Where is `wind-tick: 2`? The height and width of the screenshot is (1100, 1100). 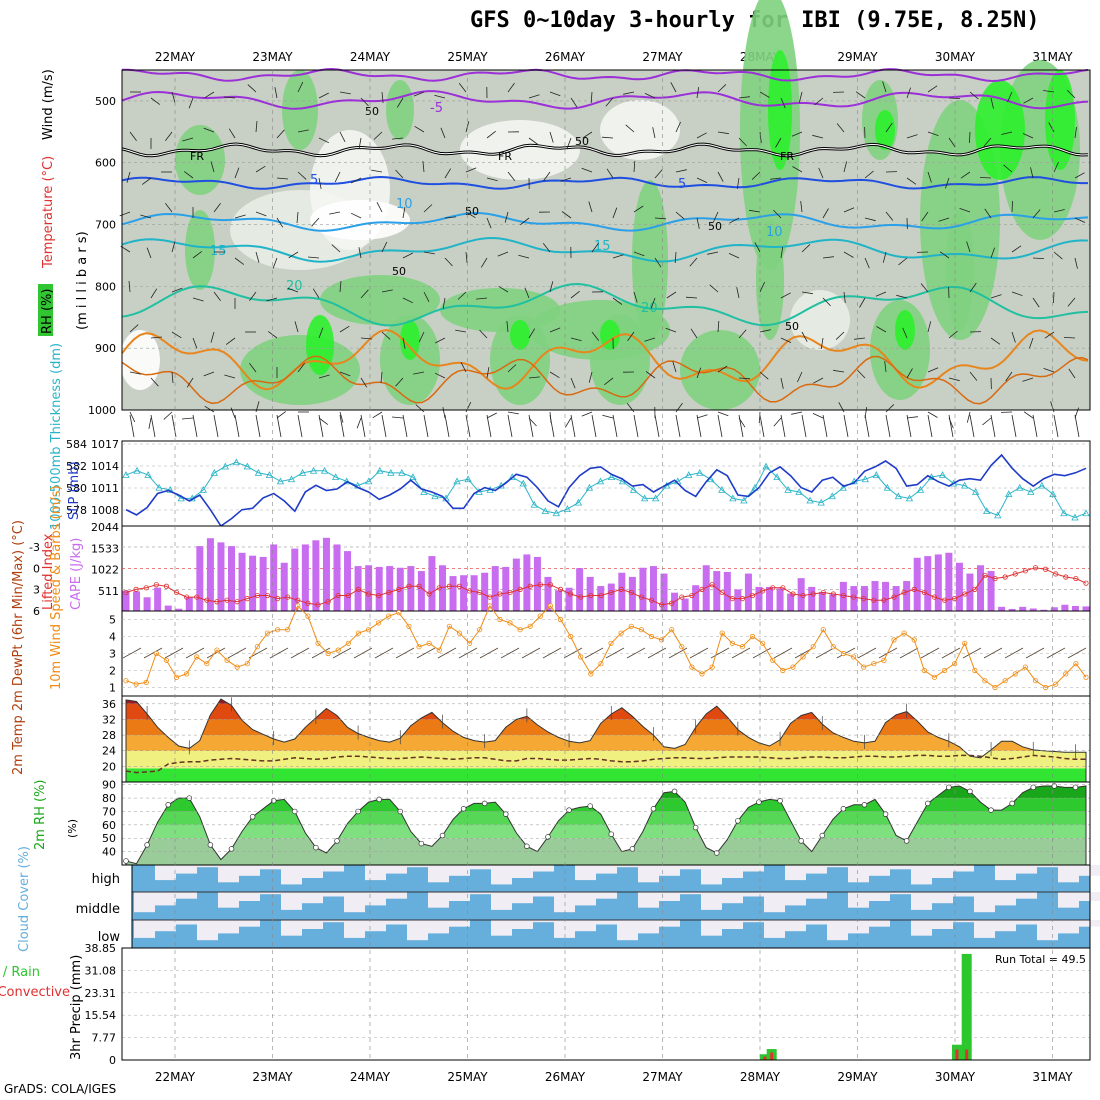
wind-tick: 2 is located at coordinates (112, 671).